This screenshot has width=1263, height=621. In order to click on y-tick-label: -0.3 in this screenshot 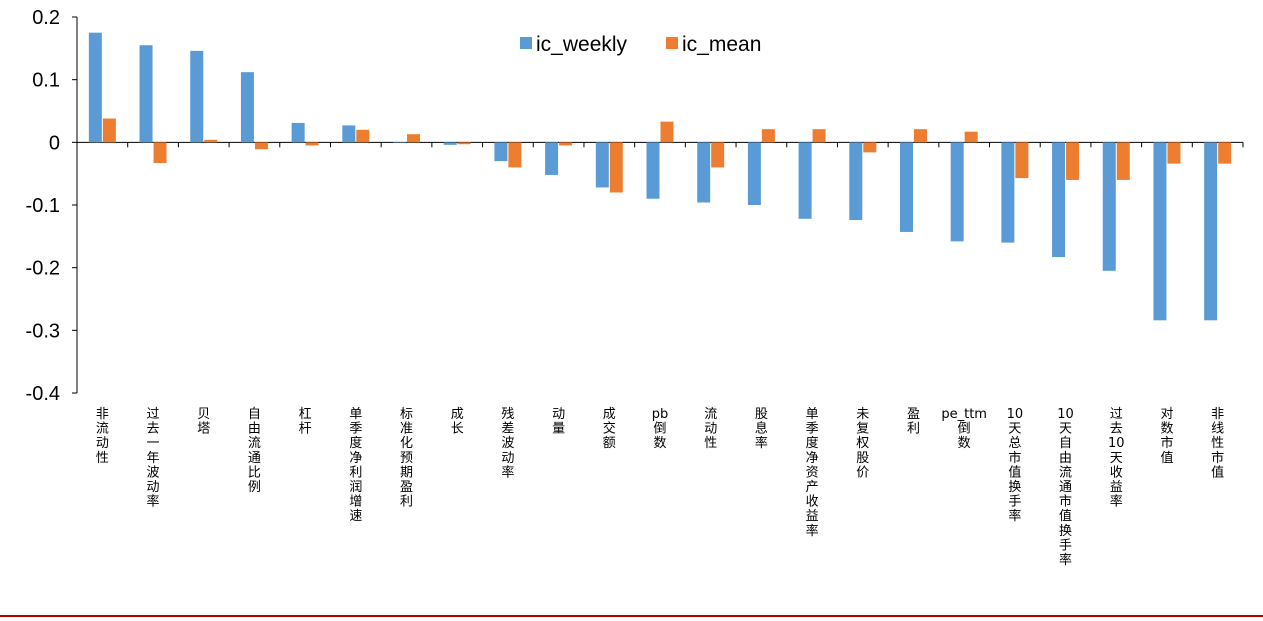, I will do `click(43, 331)`.